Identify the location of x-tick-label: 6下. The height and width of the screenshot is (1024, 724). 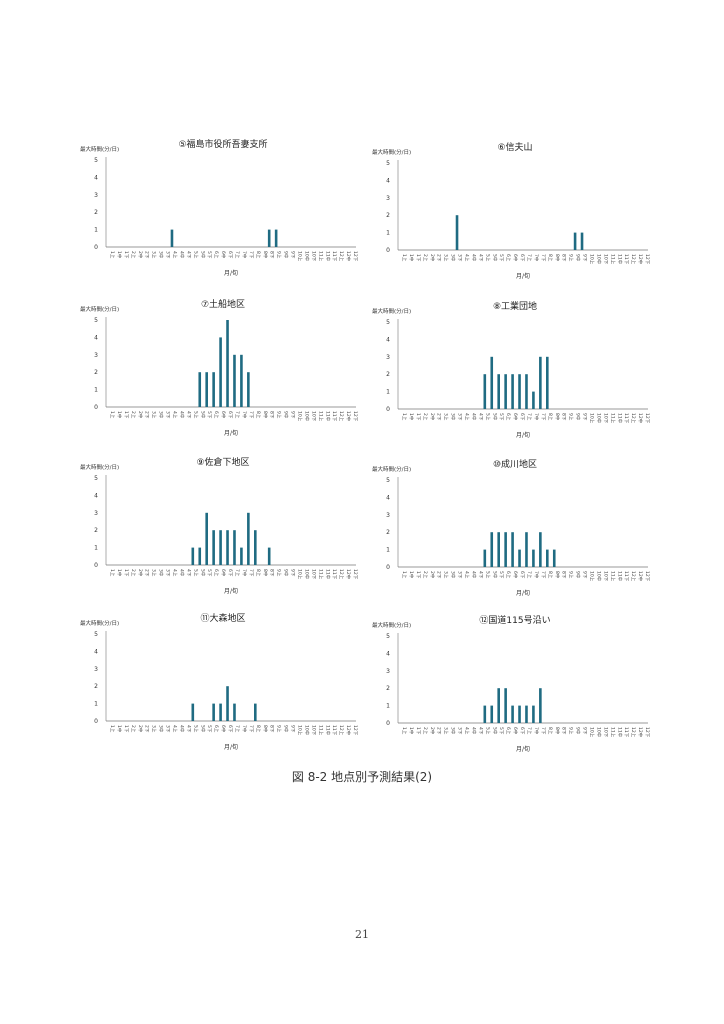
(522, 417).